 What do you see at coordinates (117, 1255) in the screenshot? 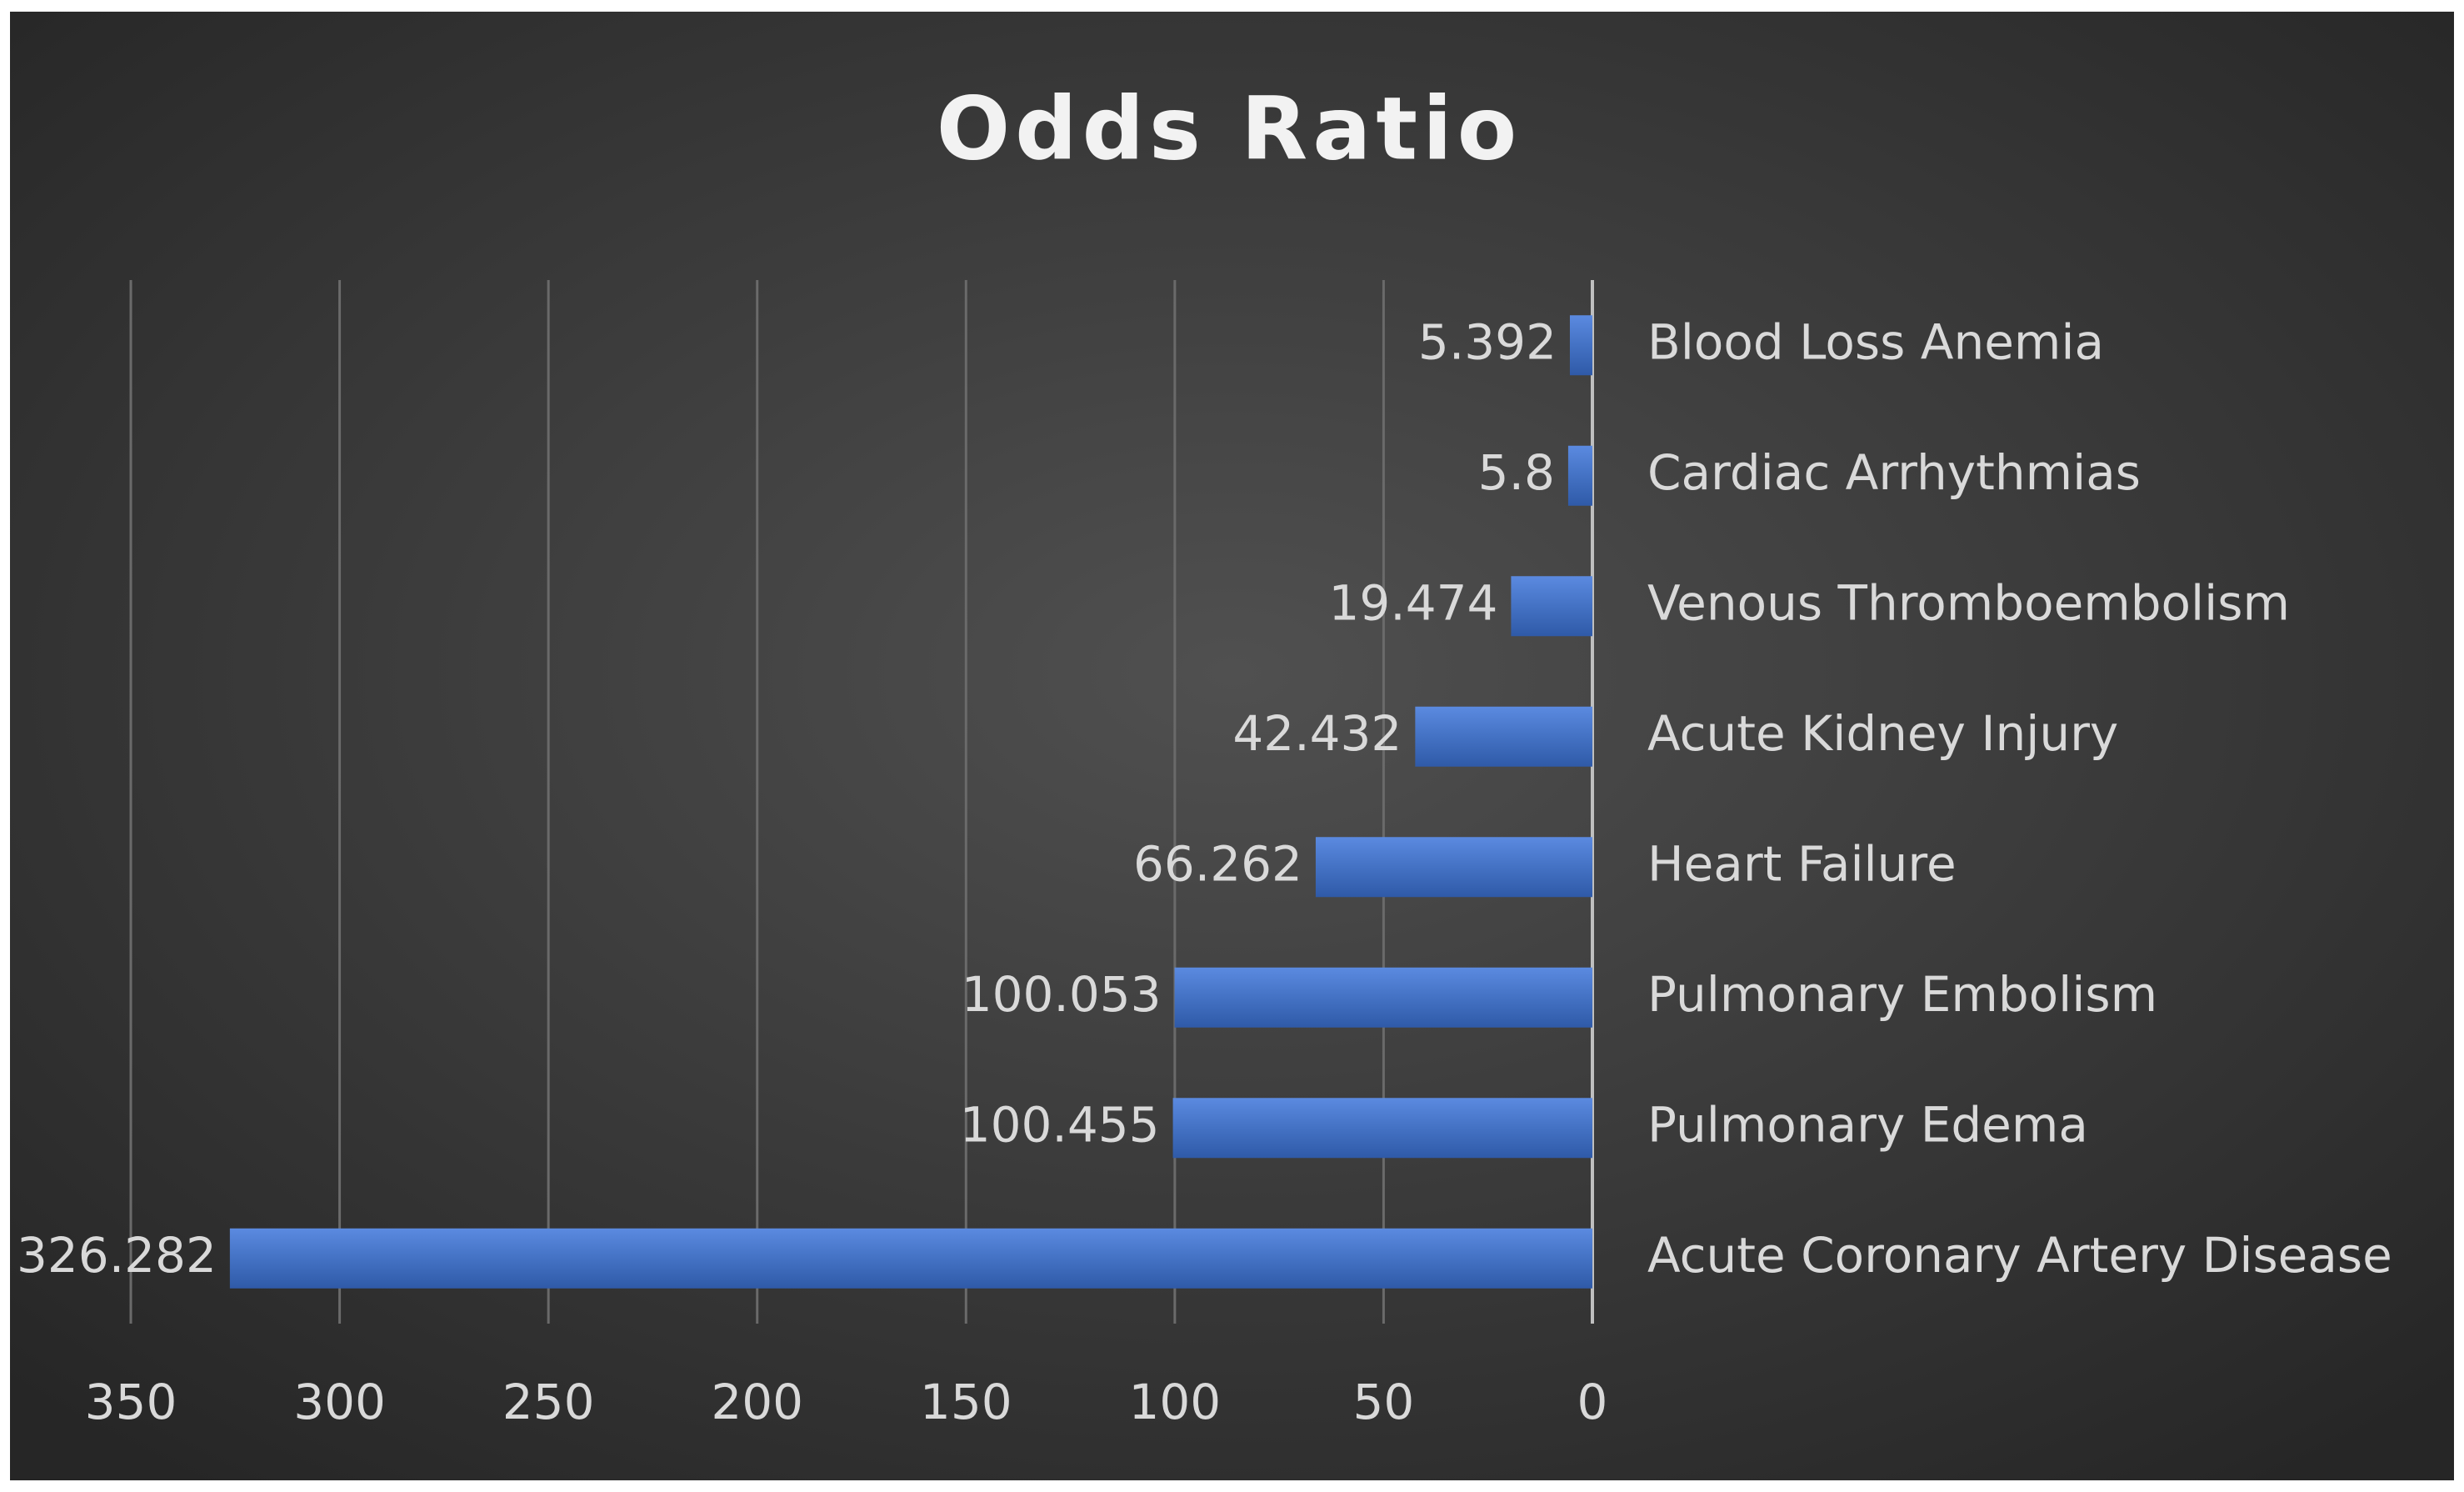
I see `value-label: 326.282` at bounding box center [117, 1255].